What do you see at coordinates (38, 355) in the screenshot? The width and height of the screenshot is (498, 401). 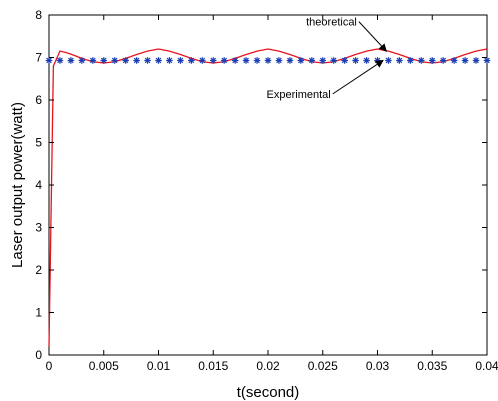 I see `y-tick-label: 0` at bounding box center [38, 355].